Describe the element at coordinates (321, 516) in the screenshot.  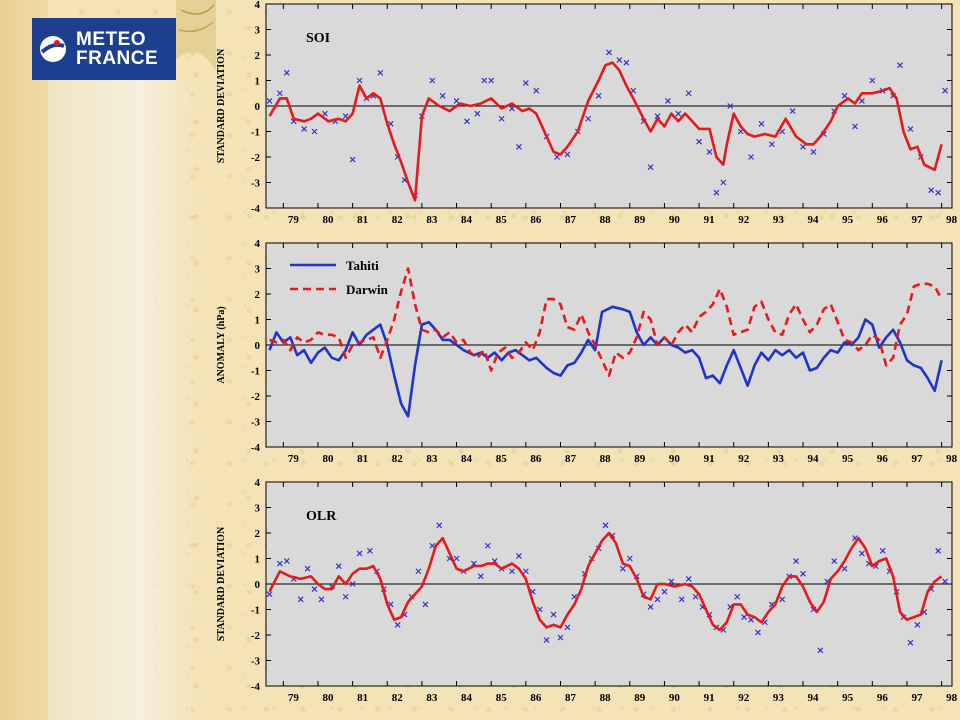
I see `chart-title: OLR` at that location.